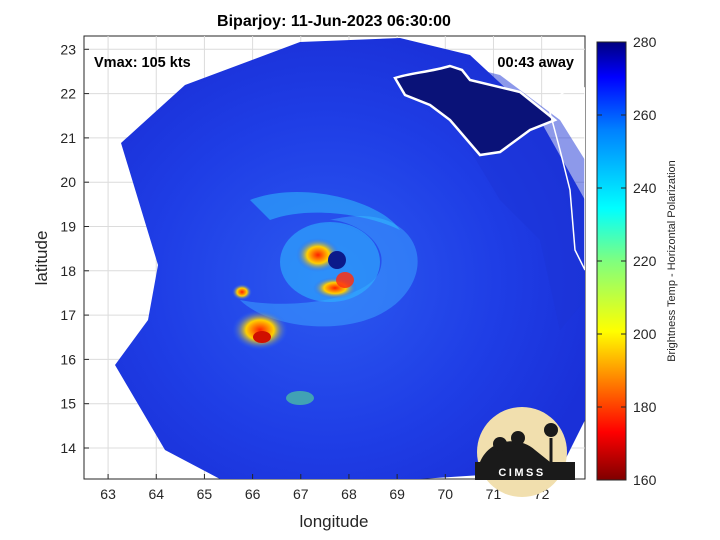  What do you see at coordinates (242, 292) in the screenshot?
I see `convection-cell-west` at bounding box center [242, 292].